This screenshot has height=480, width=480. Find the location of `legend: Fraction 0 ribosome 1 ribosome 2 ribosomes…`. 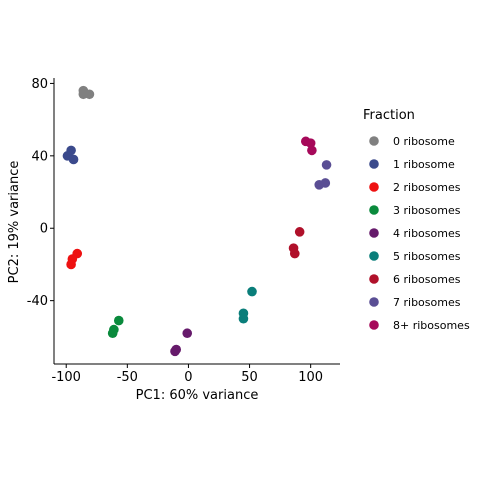

legend: Fraction 0 ribosome 1 ribosome 2 ribosomes… is located at coordinates (416, 220).